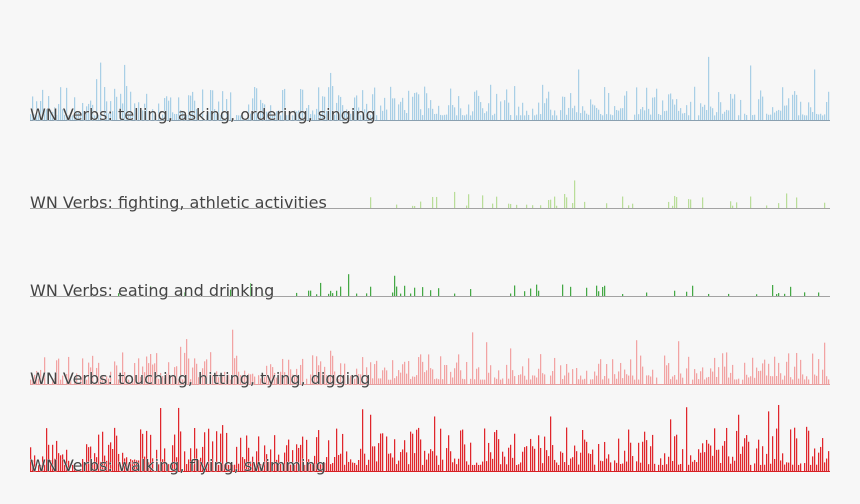 The width and height of the screenshot is (860, 504). Describe the element at coordinates (152, 290) in the screenshot. I see `series-label-3: WN Verbs: eating and drinking` at that location.